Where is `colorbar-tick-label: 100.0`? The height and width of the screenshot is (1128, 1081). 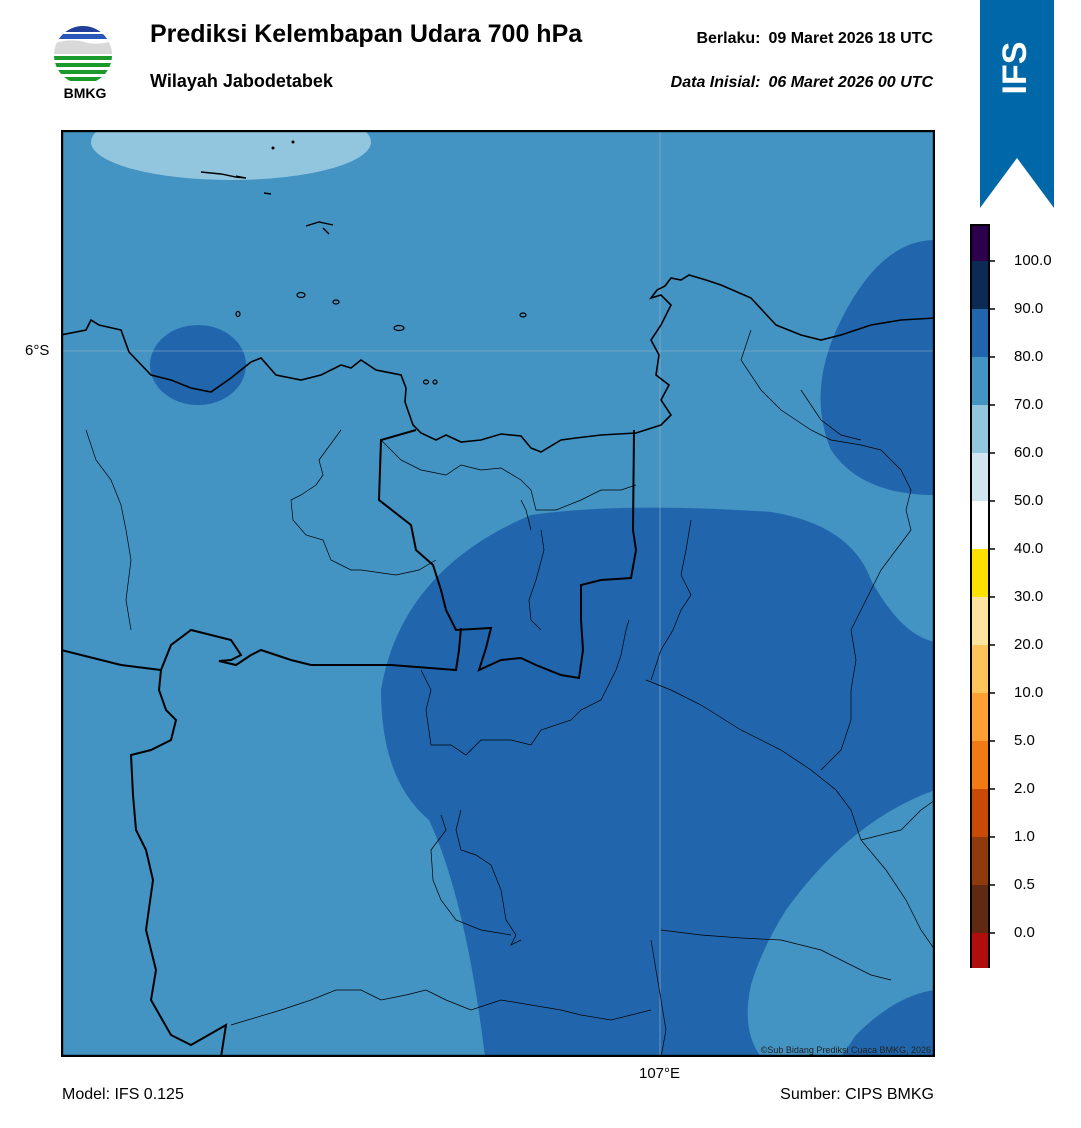
colorbar-tick-label: 100.0 is located at coordinates (1033, 260).